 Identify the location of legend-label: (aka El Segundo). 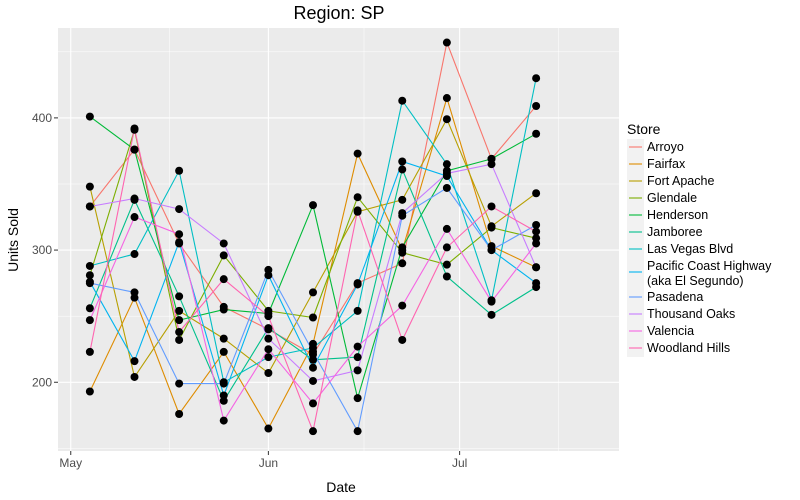
(695, 281).